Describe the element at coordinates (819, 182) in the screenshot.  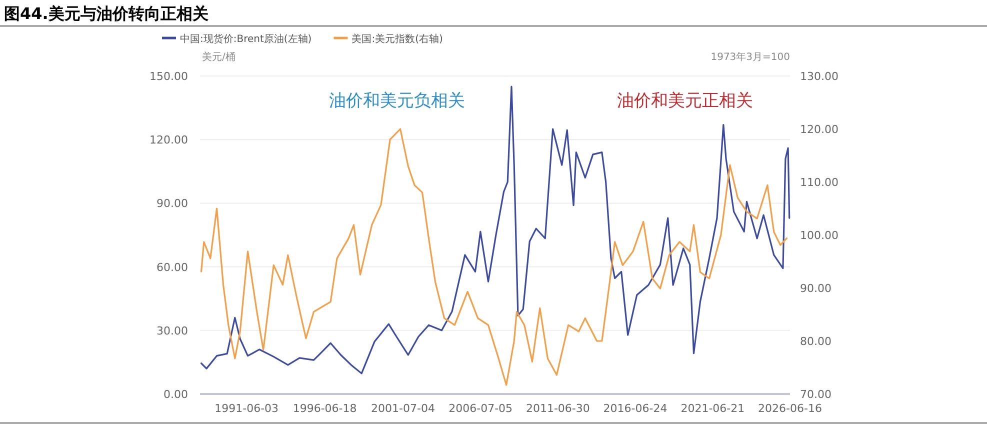
I see `y2-tick-label: 110.00` at that location.